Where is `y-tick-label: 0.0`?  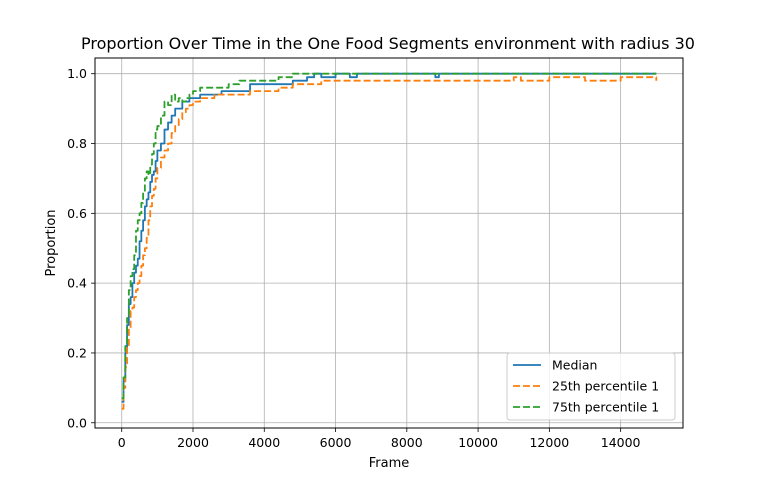
y-tick-label: 0.0 is located at coordinates (77, 422).